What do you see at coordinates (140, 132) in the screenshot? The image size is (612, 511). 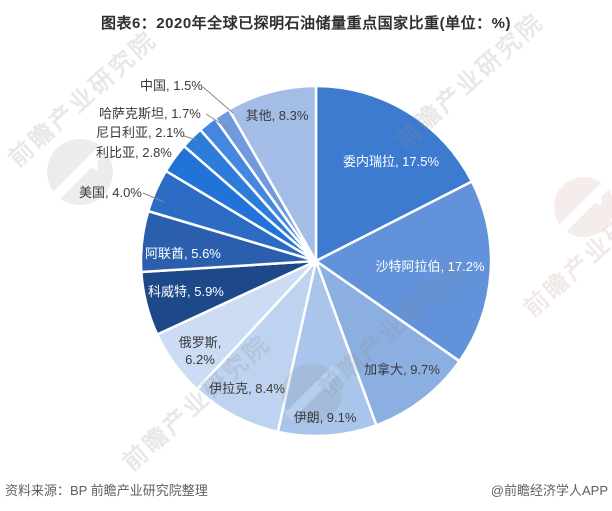 I see `slice-label-10: 尼日利亚, 2.1%` at bounding box center [140, 132].